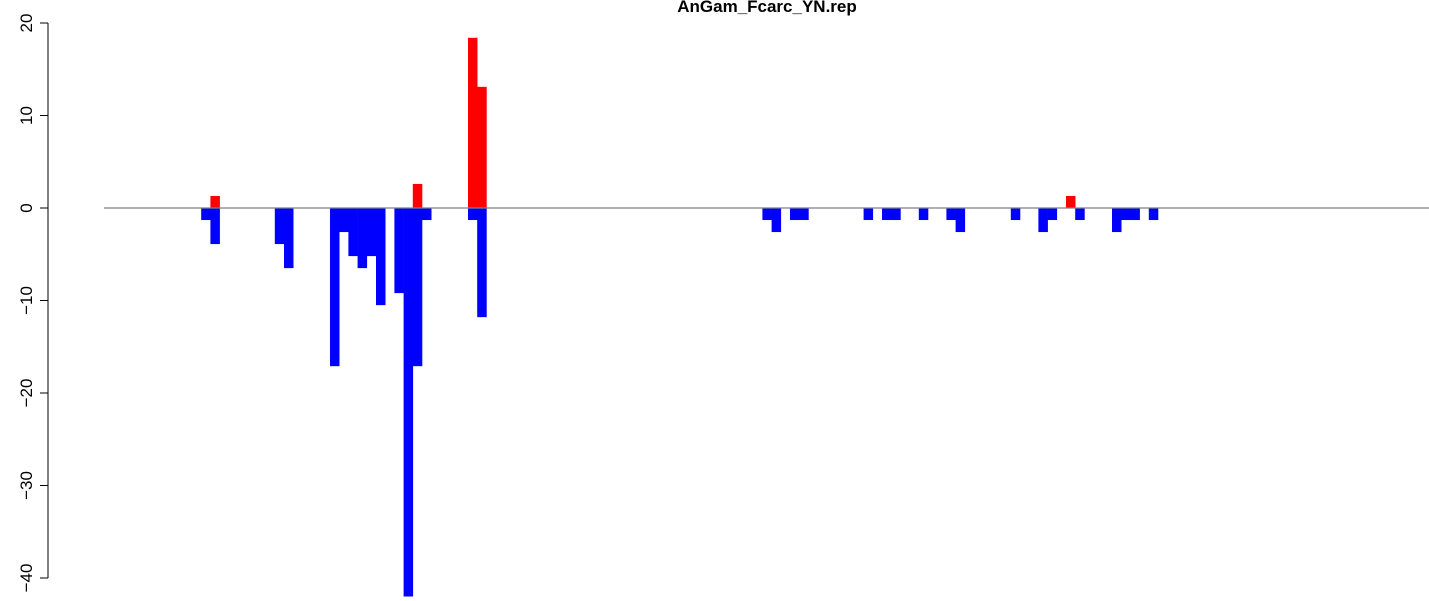  Describe the element at coordinates (26, 393) in the screenshot. I see `y-tick-label: −20` at that location.